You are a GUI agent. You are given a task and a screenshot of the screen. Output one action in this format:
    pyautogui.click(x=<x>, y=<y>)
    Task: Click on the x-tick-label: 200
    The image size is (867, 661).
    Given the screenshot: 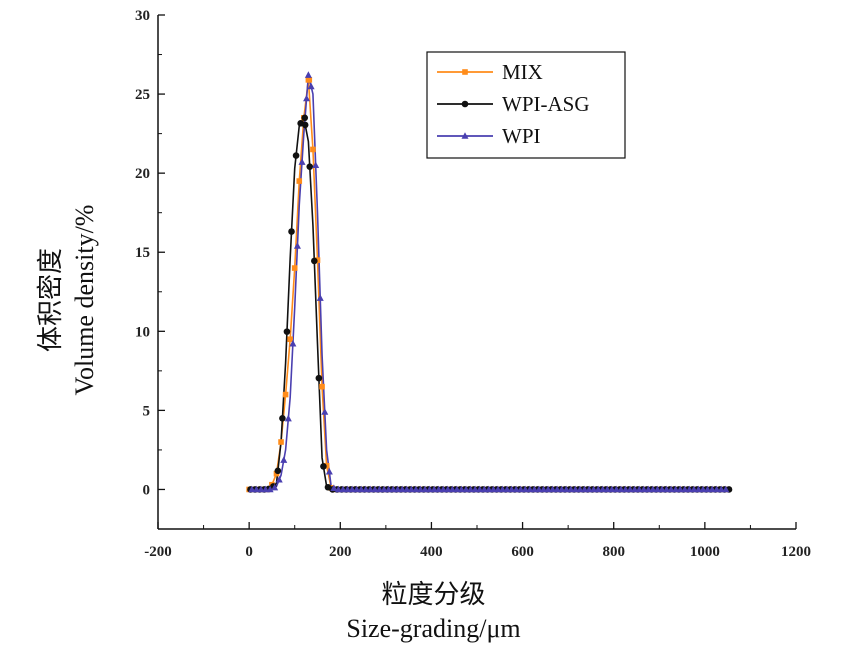 What is the action you would take?
    pyautogui.click(x=340, y=552)
    